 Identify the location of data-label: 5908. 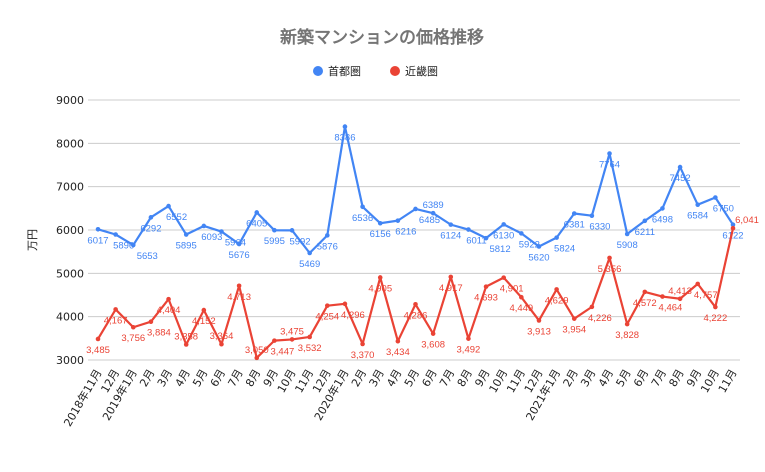
(627, 245).